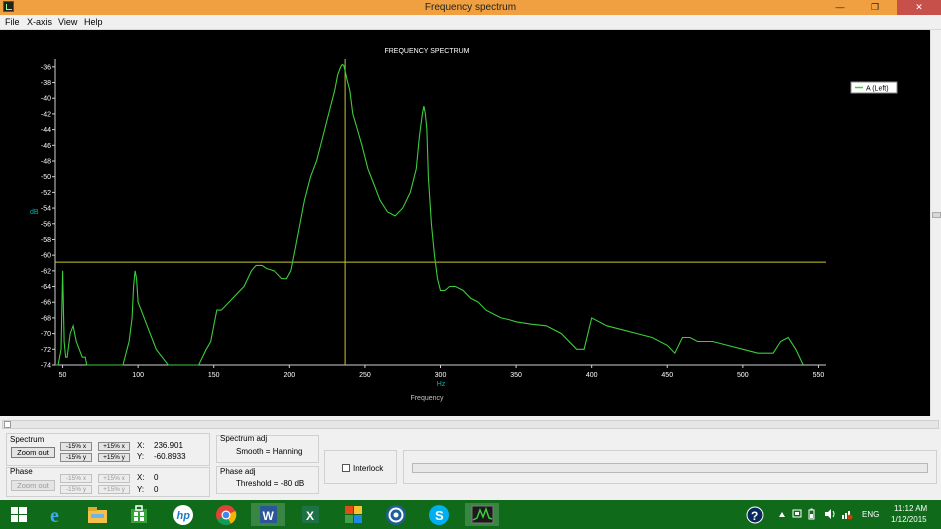  What do you see at coordinates (97, 514) in the screenshot?
I see `file-explorer-icon` at bounding box center [97, 514].